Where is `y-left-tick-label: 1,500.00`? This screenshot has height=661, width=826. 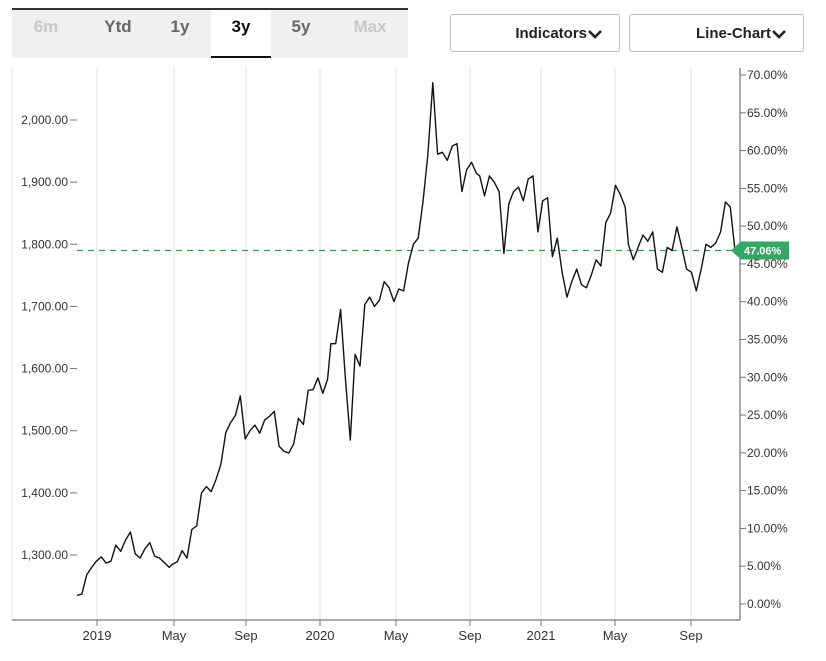 y-left-tick-label: 1,500.00 is located at coordinates (44, 431).